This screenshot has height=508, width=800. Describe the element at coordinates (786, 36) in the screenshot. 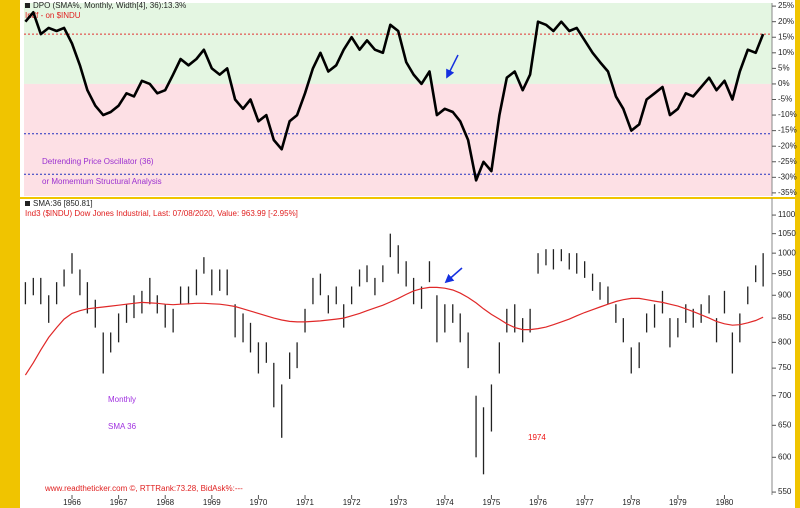

I see `y-tick-label: 15%` at that location.